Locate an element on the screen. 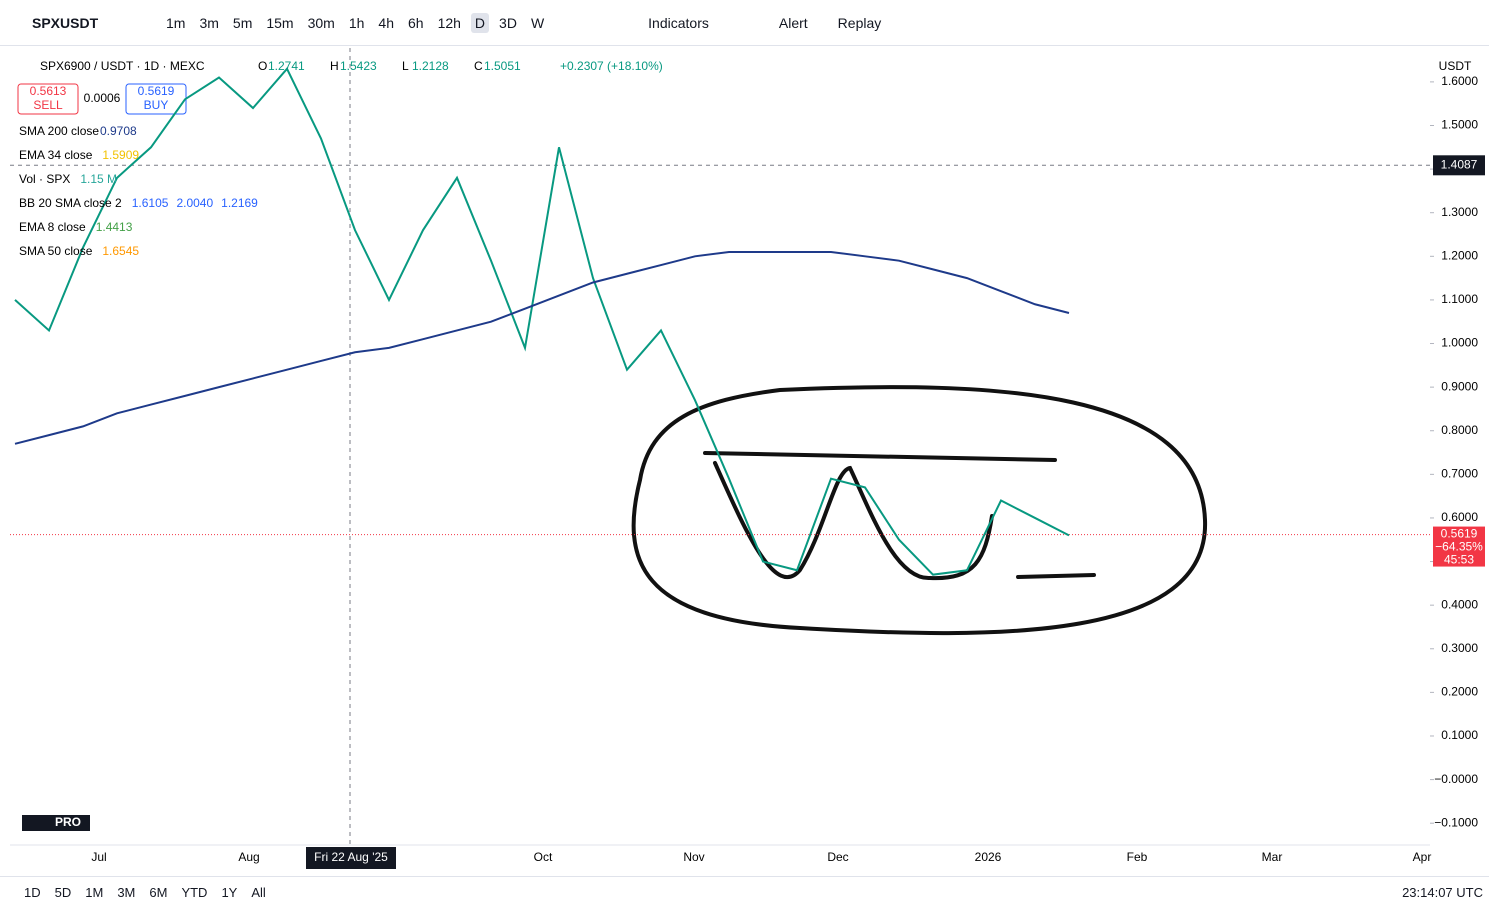 This screenshot has width=1489, height=907. legend-name: SMA 50 close is located at coordinates (56, 251).